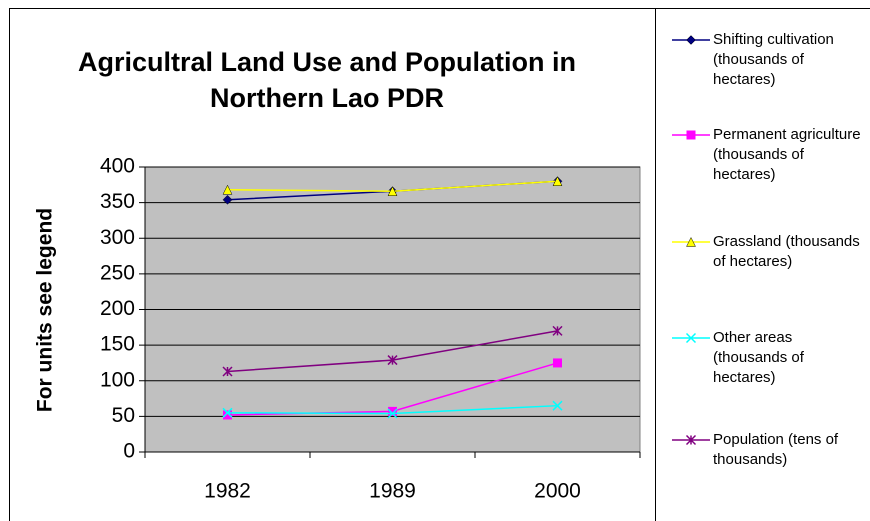 The width and height of the screenshot is (870, 521). Describe the element at coordinates (45, 310) in the screenshot. I see `y-axis-label: For units see legend` at that location.